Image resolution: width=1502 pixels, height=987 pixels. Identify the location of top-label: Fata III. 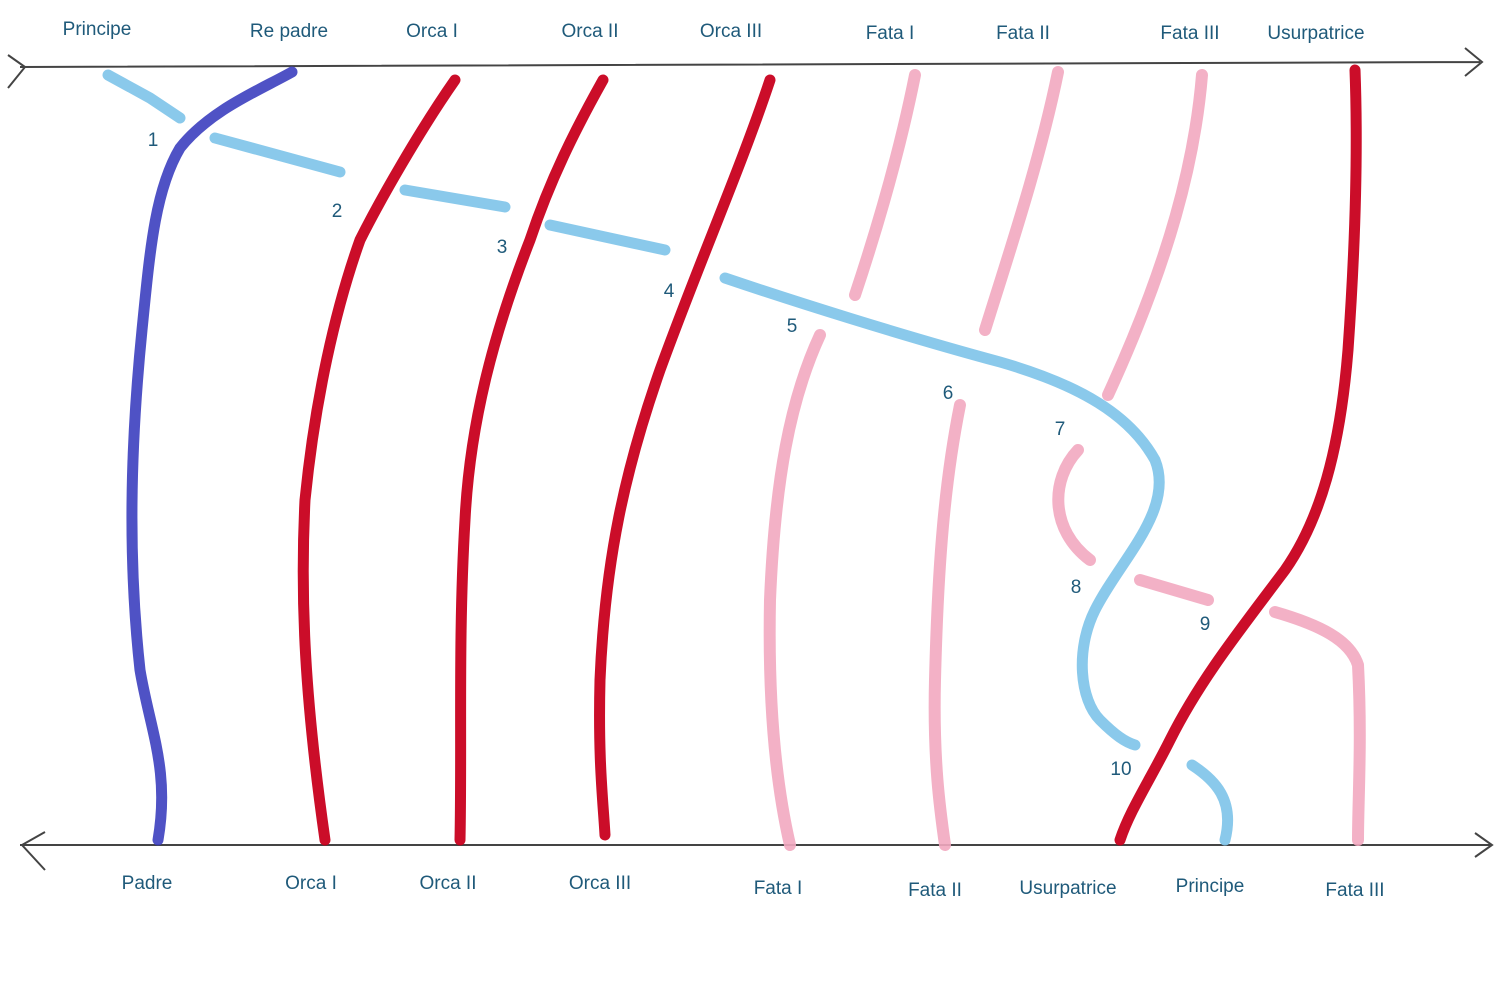
(1189, 33).